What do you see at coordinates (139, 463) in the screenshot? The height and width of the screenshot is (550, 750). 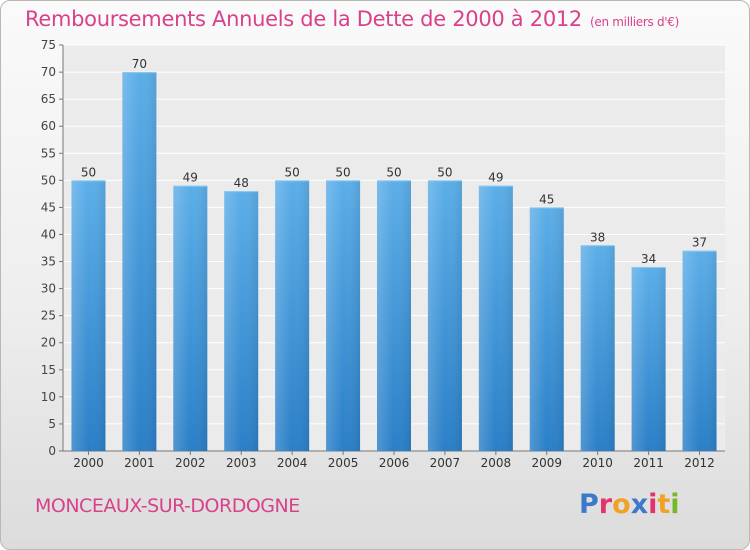 I see `x-tick-label: 2001` at bounding box center [139, 463].